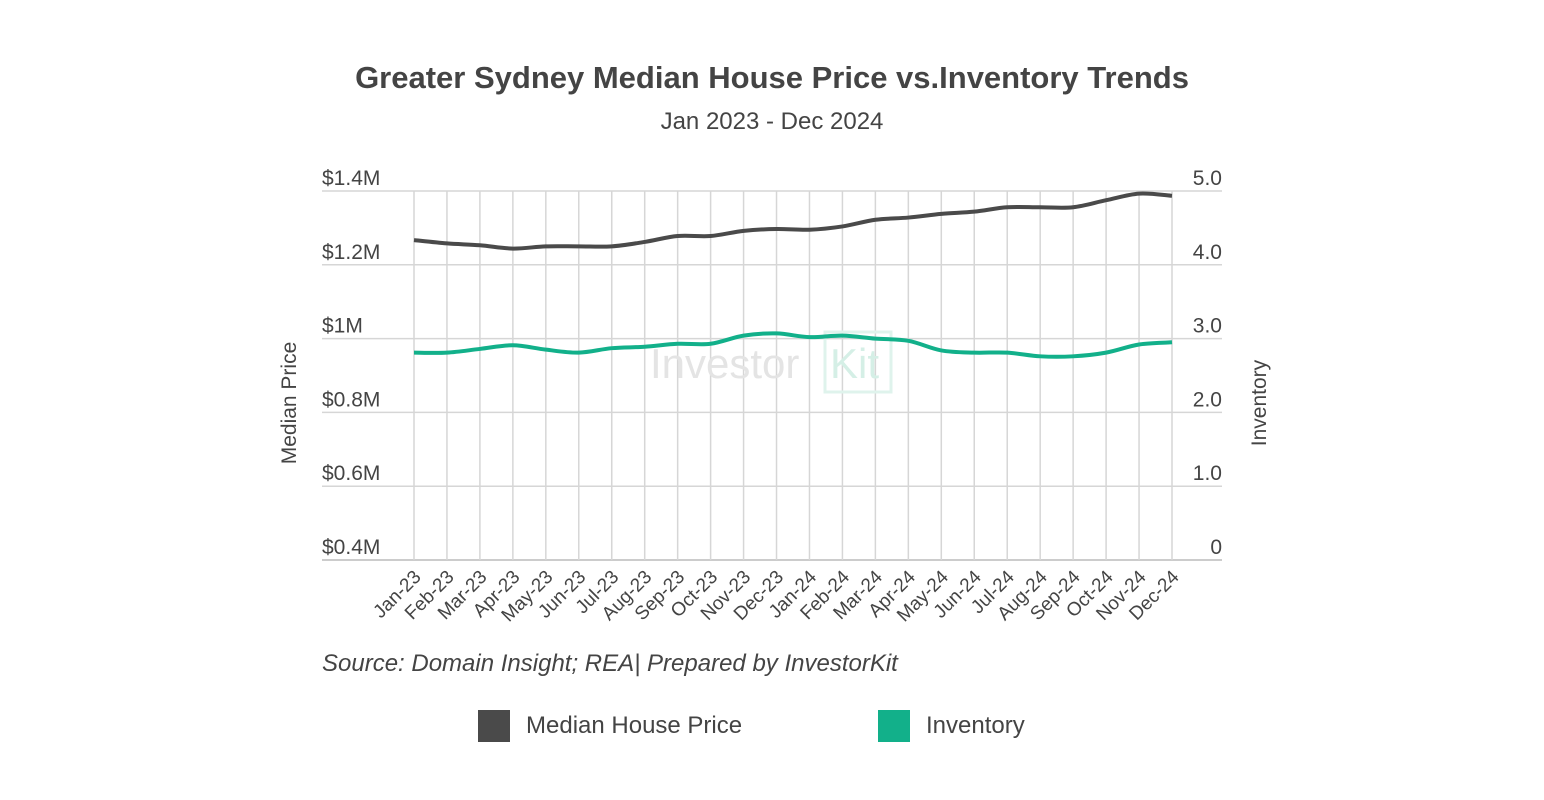 This screenshot has height=800, width=1544. I want to click on y-left-tick-label: $0.4M, so click(351, 547).